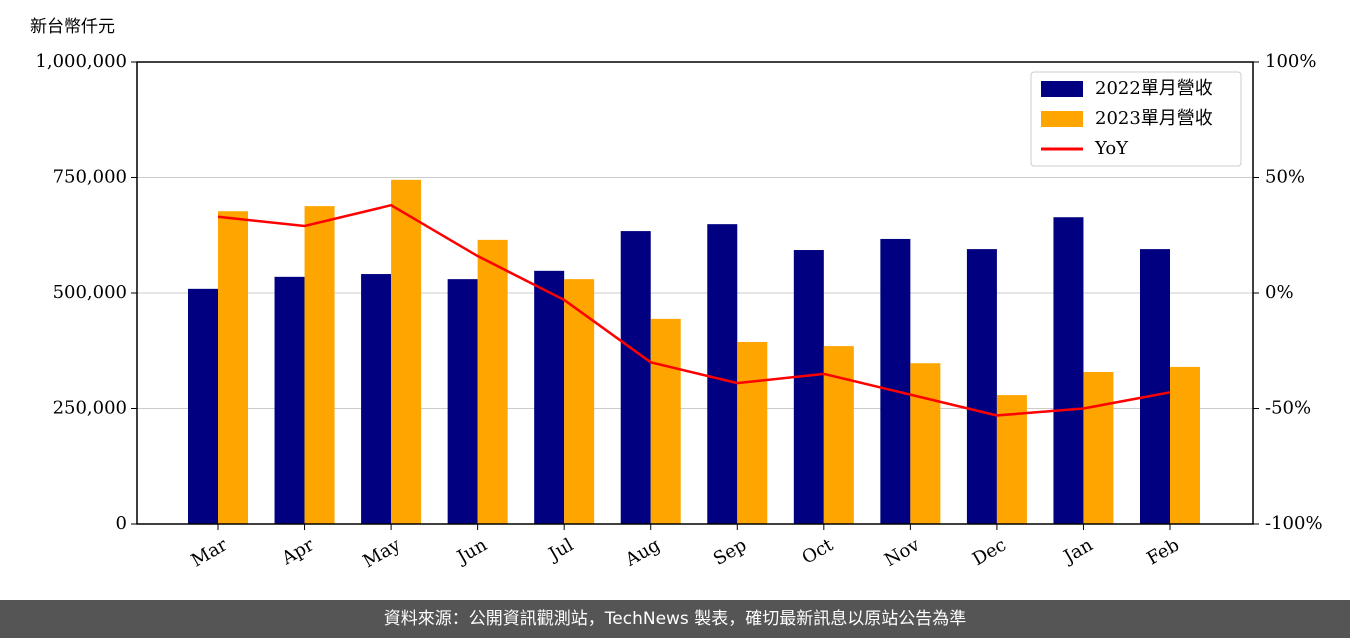  I want to click on x-tick-label: Jun, so click(471, 551).